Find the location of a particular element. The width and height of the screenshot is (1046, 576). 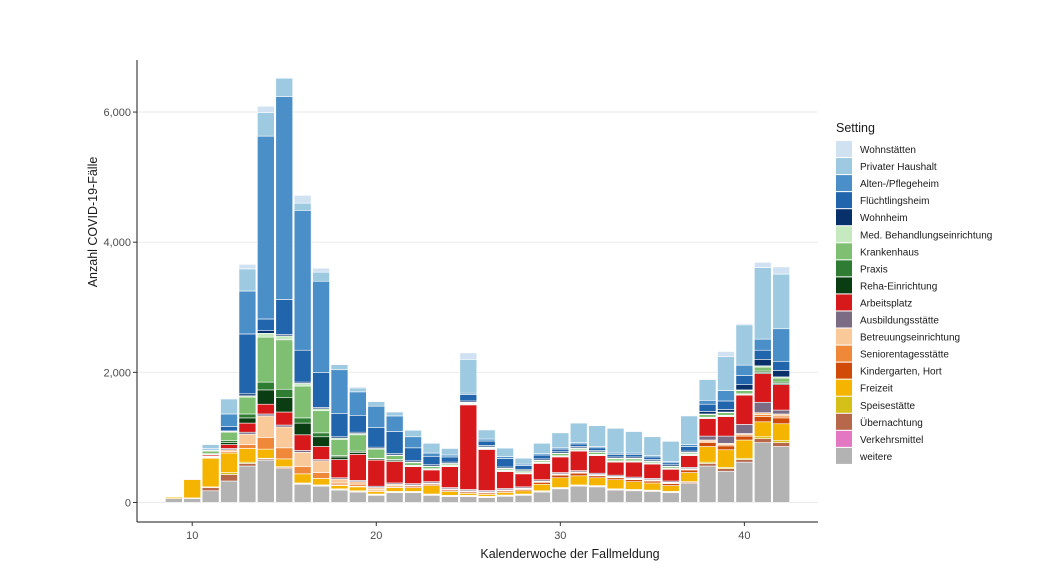

x-tick-label: 10 is located at coordinates (192, 536).